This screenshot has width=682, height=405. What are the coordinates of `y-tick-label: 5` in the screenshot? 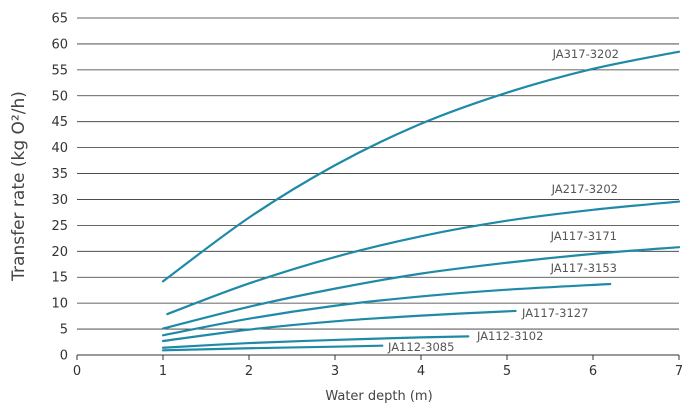 It's located at (64, 330).